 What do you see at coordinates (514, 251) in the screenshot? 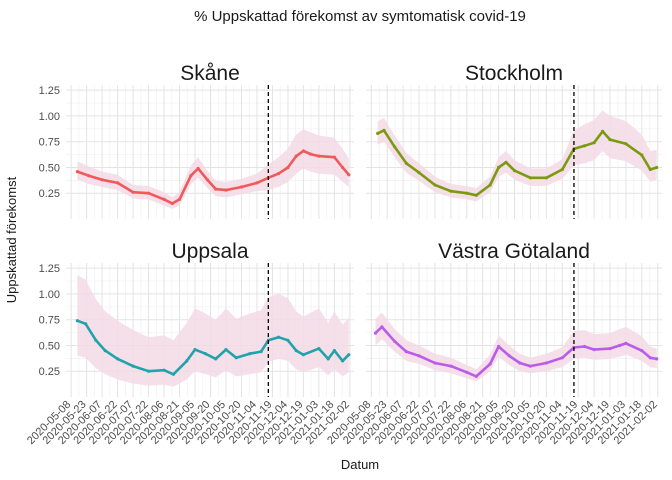
I see `panel-title-västra-götaland: Västra Götaland` at bounding box center [514, 251].